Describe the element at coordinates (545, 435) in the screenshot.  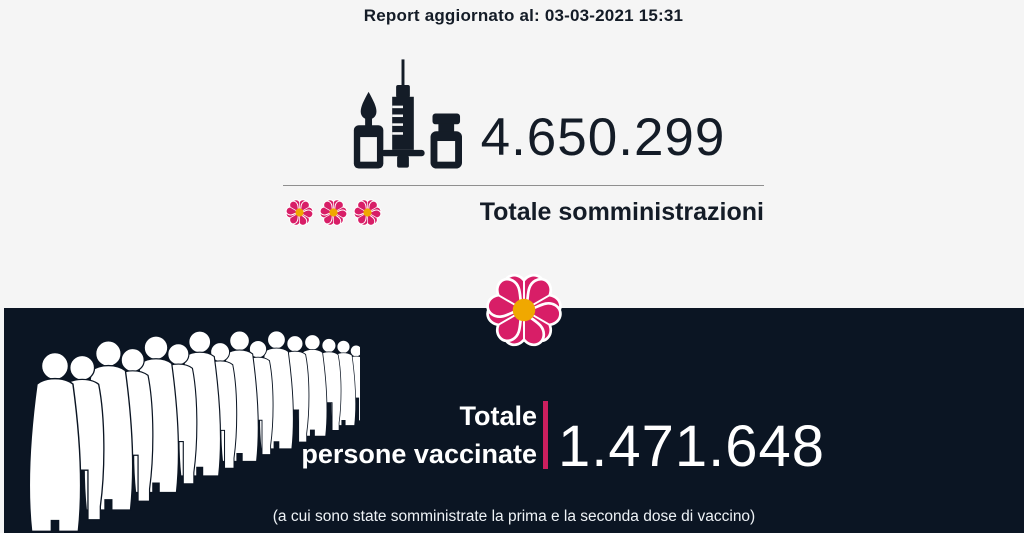
I see `accent-bar` at that location.